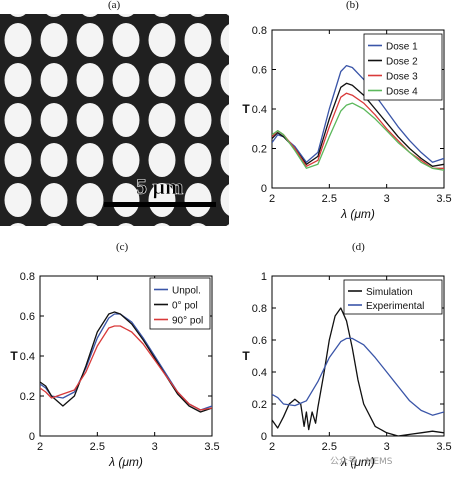 The height and width of the screenshot is (480, 454). What do you see at coordinates (187, 321) in the screenshot?
I see `legend-label: 90° pol` at bounding box center [187, 321].